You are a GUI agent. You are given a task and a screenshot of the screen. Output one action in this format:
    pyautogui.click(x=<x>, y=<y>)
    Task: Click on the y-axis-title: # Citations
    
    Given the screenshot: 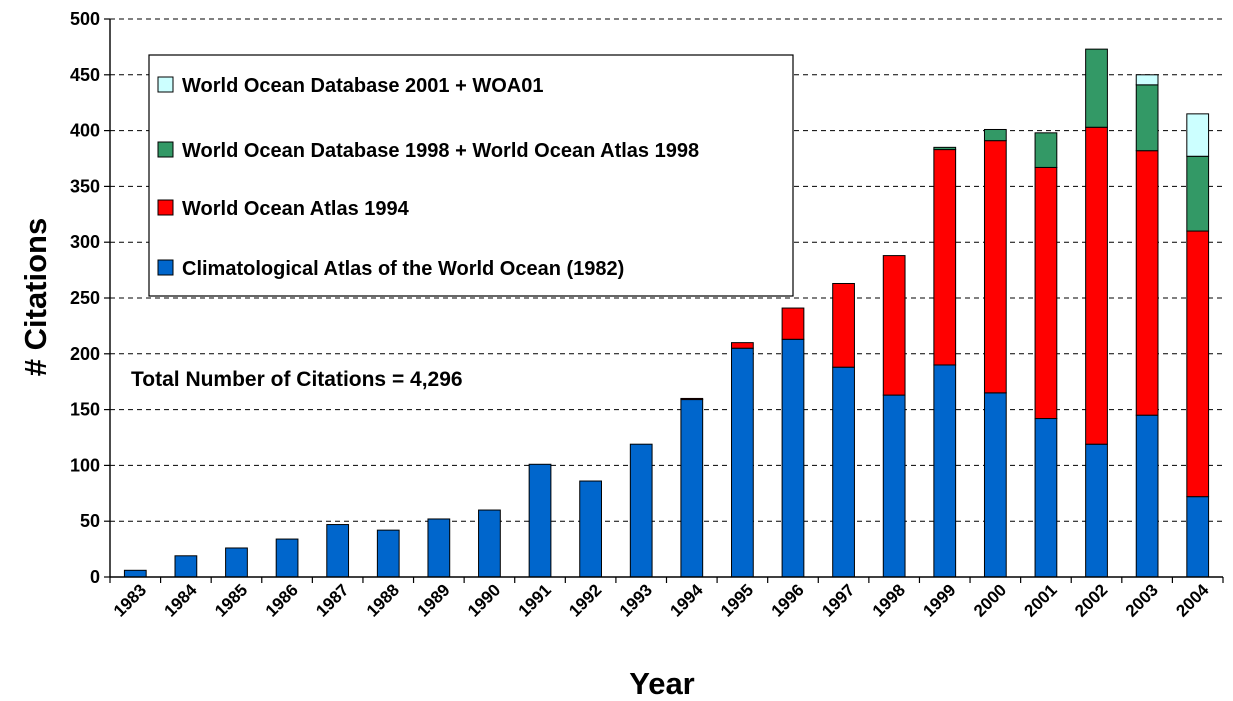 What is the action you would take?
    pyautogui.click(x=35, y=297)
    